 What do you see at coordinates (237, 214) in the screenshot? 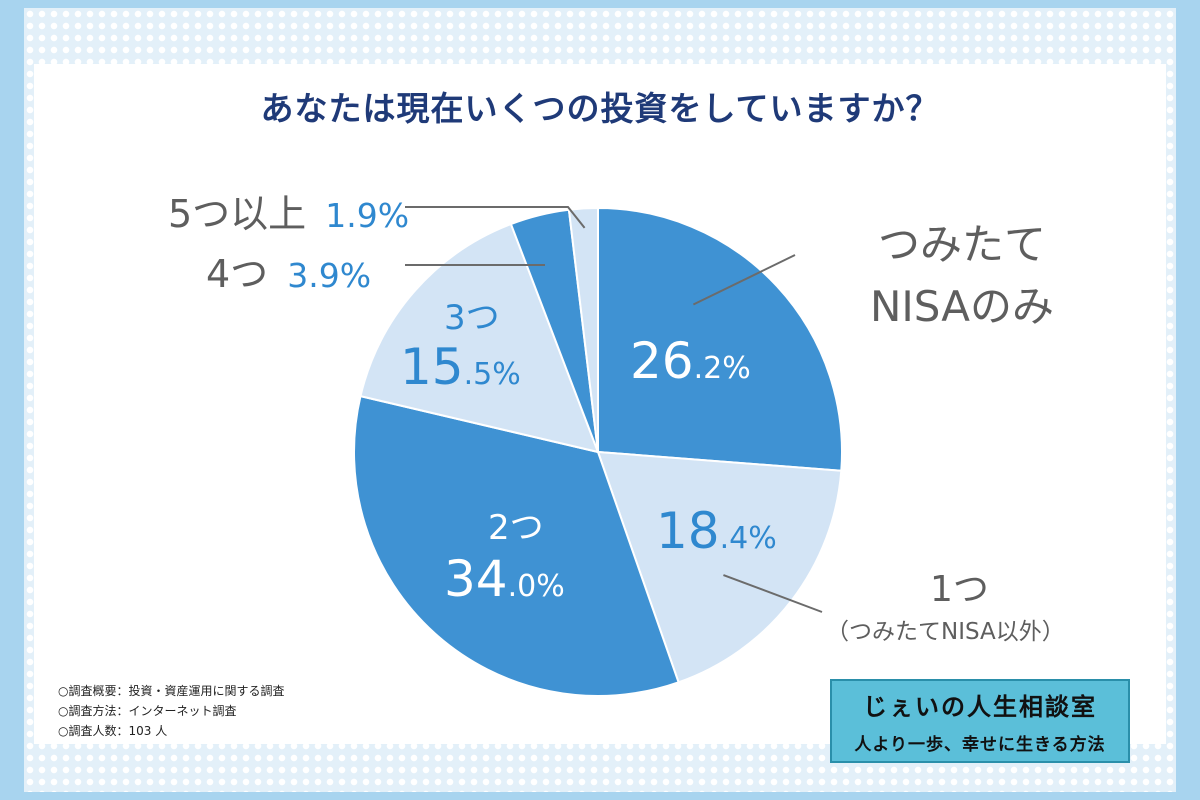
I see `slice-label-fiveplus: 5つ以上` at bounding box center [237, 214].